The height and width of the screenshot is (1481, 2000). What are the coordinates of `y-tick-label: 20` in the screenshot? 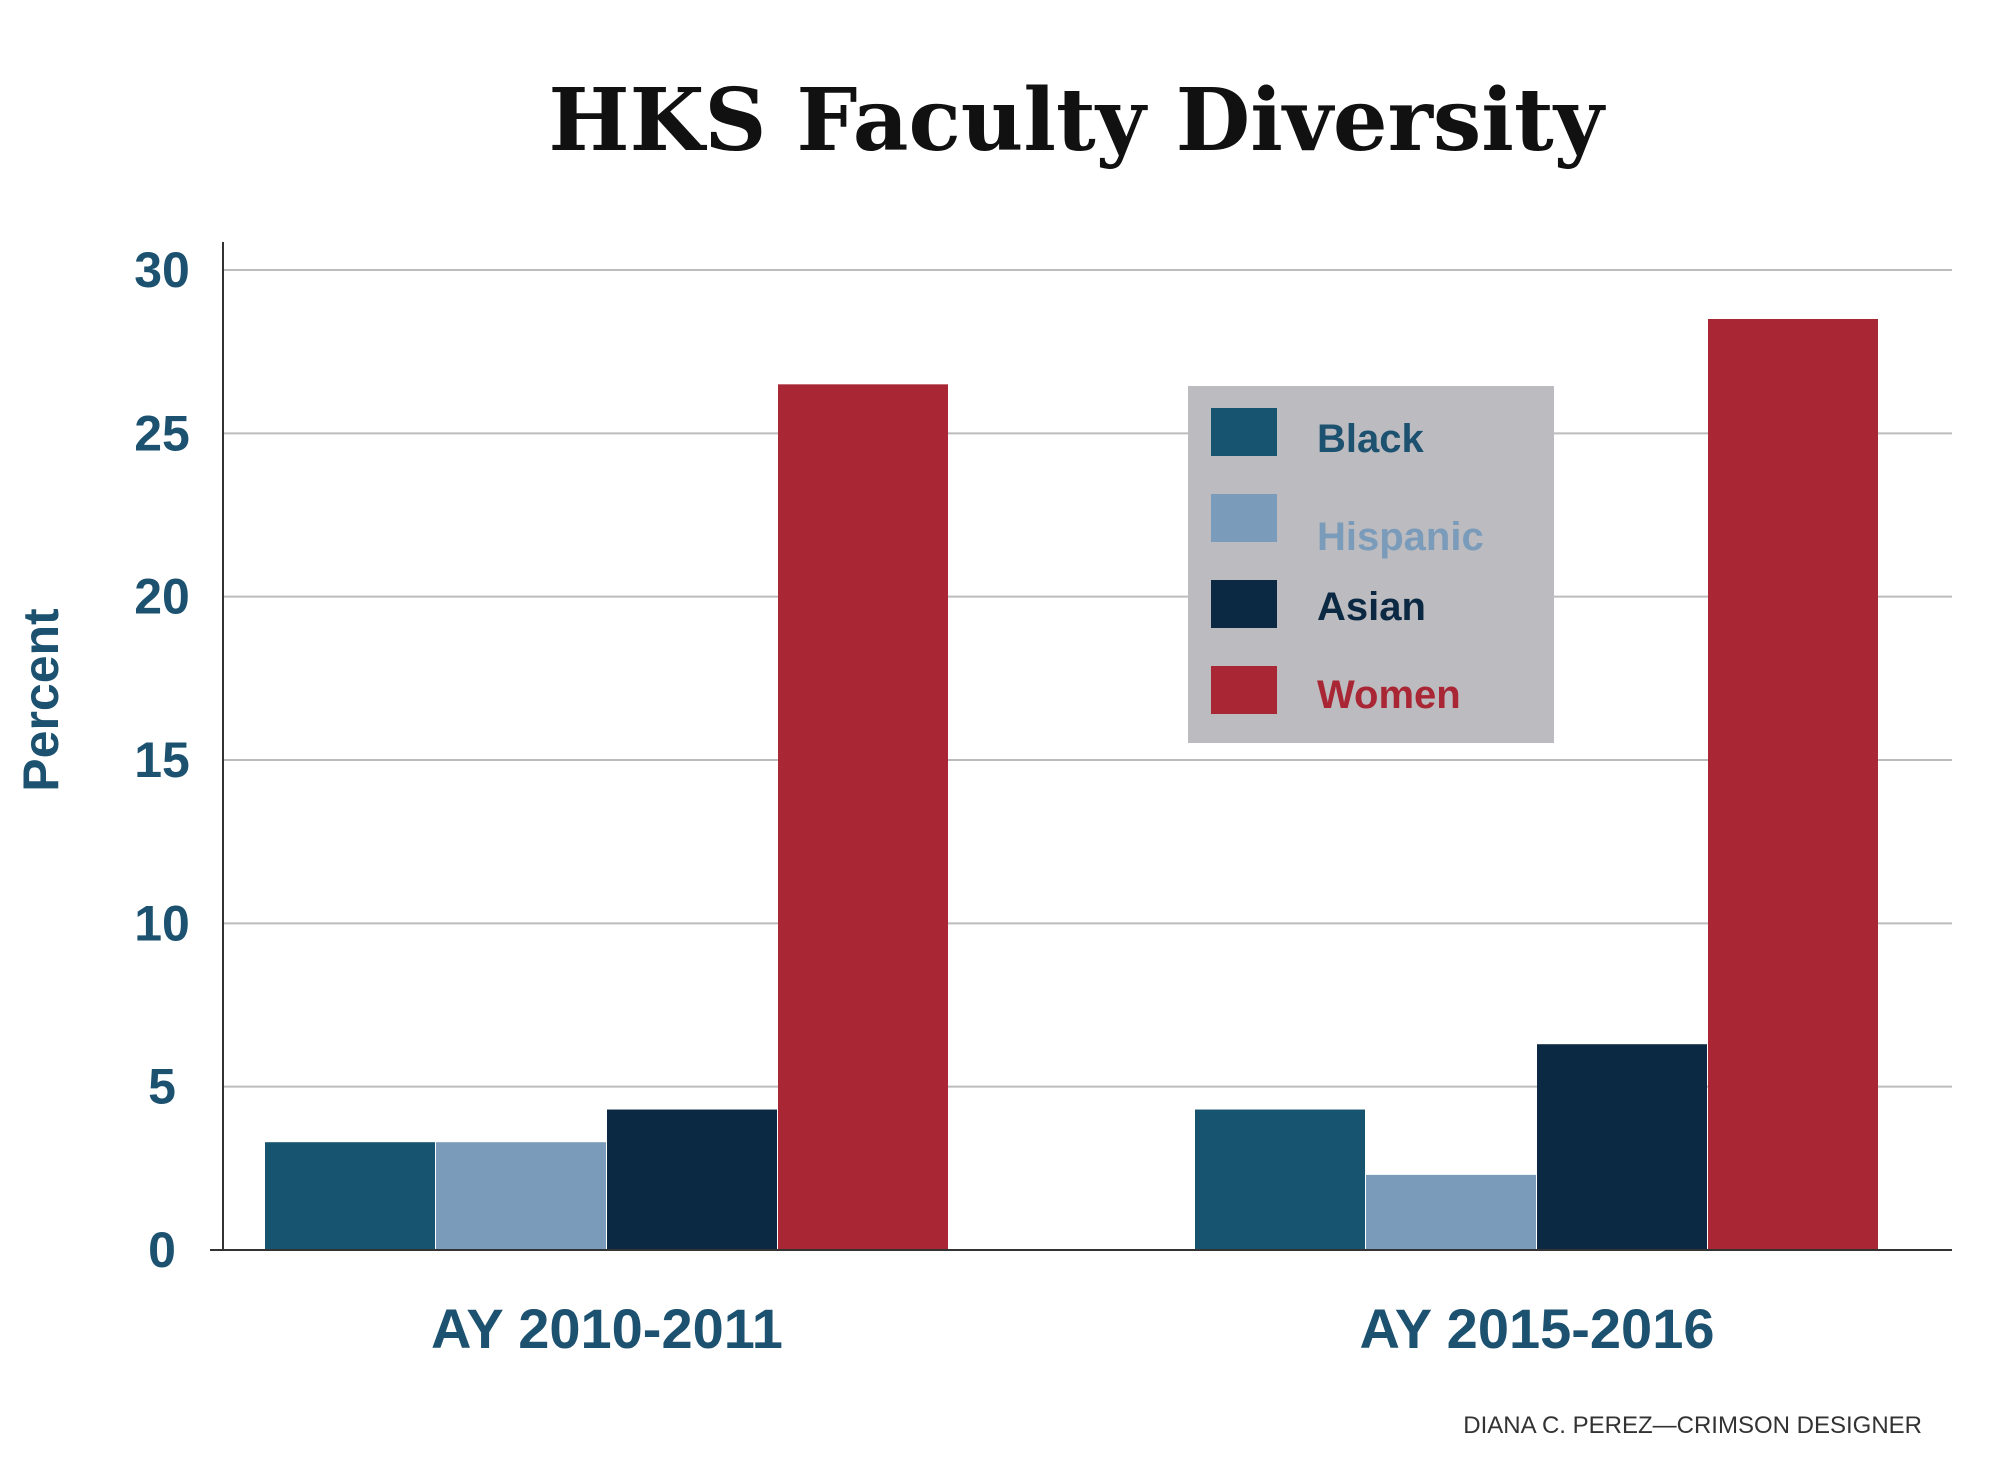 It's located at (162, 597).